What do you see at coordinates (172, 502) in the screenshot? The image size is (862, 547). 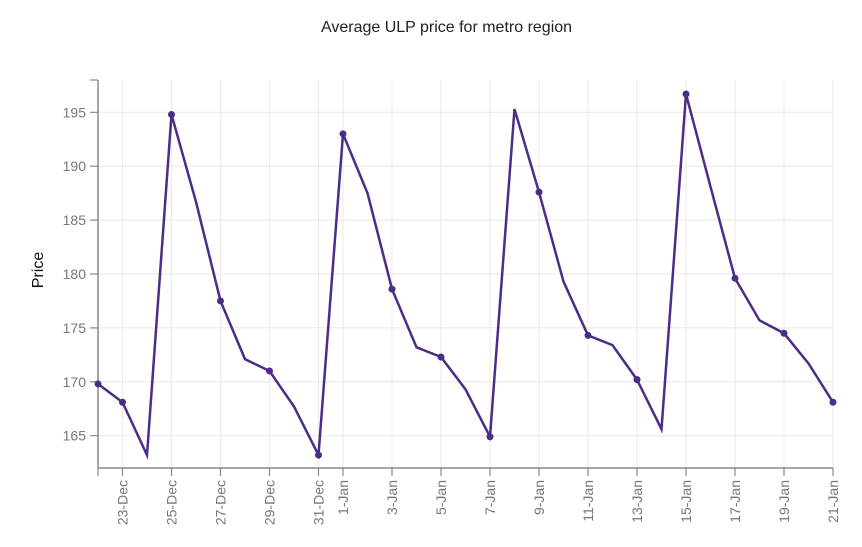 I see `x-tick-label: 25-Dec` at bounding box center [172, 502].